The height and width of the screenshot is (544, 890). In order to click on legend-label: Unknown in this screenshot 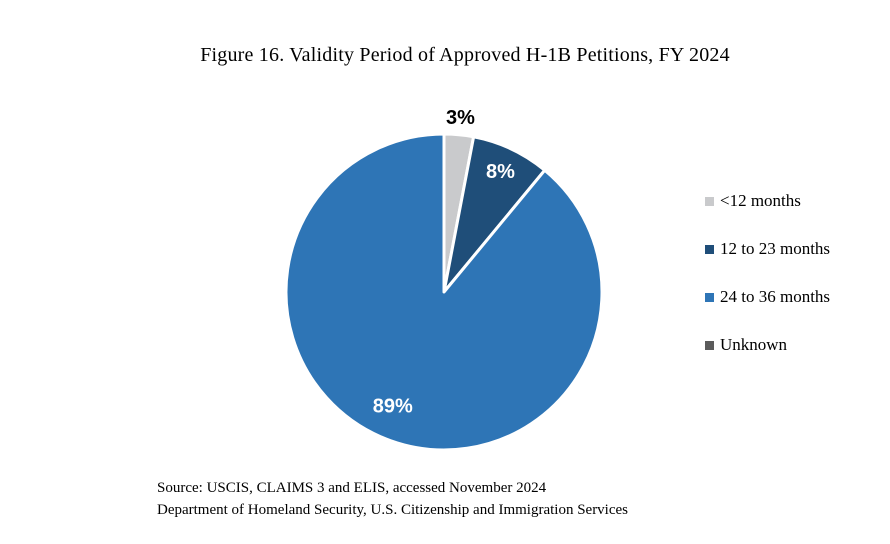, I will do `click(754, 344)`.